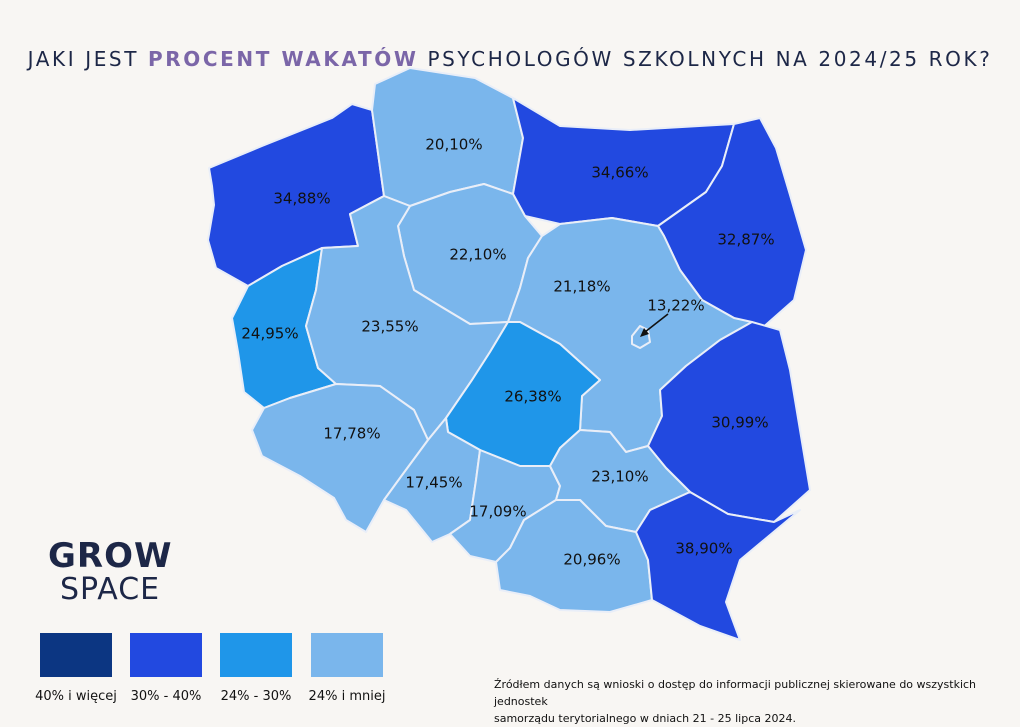 This screenshot has width=1020, height=727. Describe the element at coordinates (301, 199) in the screenshot. I see `region-value-zachodniopomorskie: 34,88%` at that location.